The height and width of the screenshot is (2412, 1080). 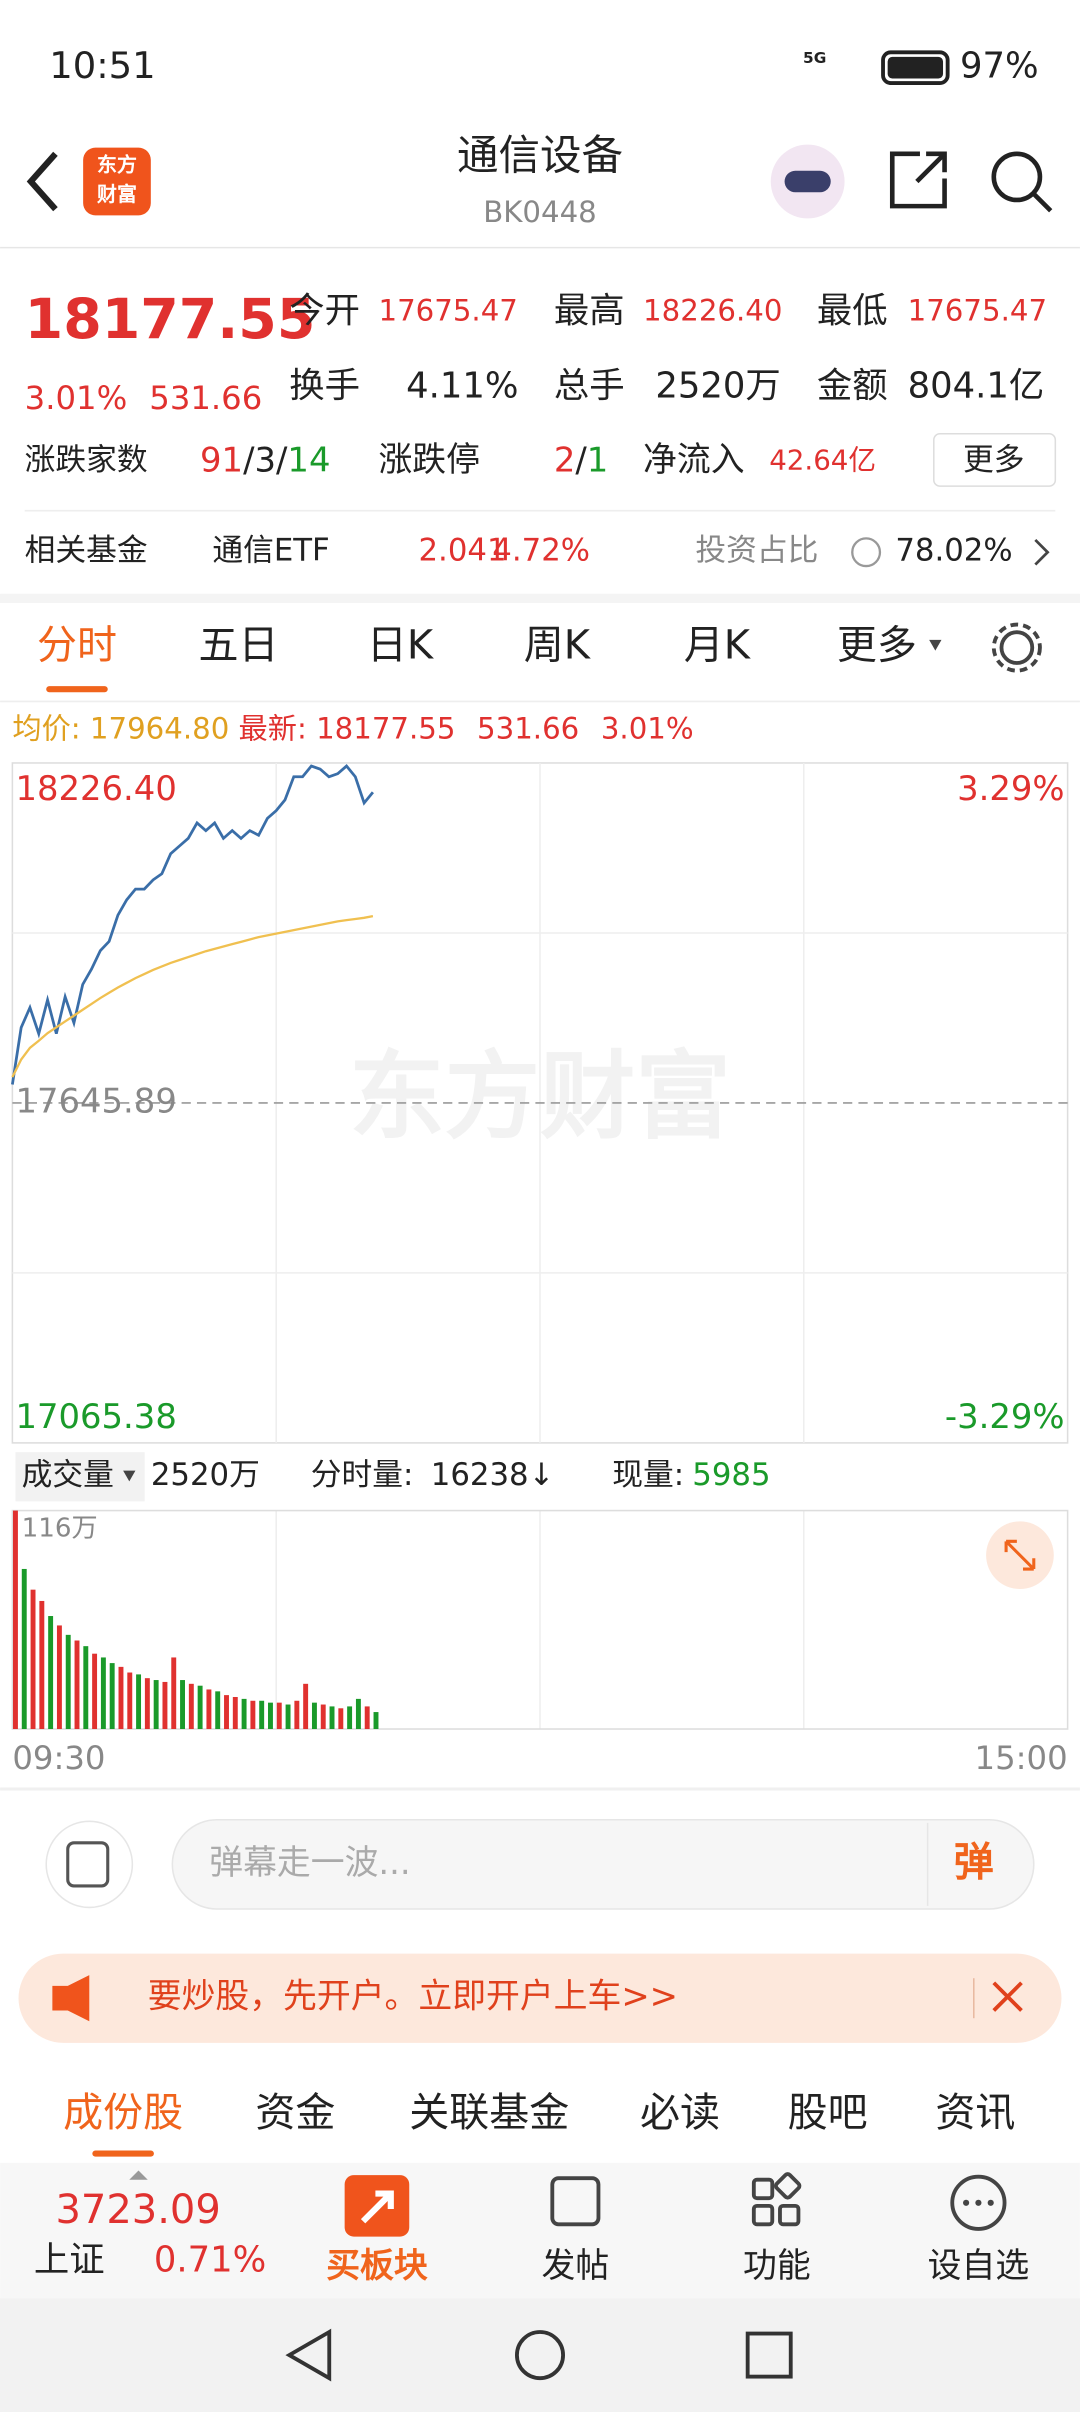 What do you see at coordinates (1007, 1996) in the screenshot?
I see `banner-close` at bounding box center [1007, 1996].